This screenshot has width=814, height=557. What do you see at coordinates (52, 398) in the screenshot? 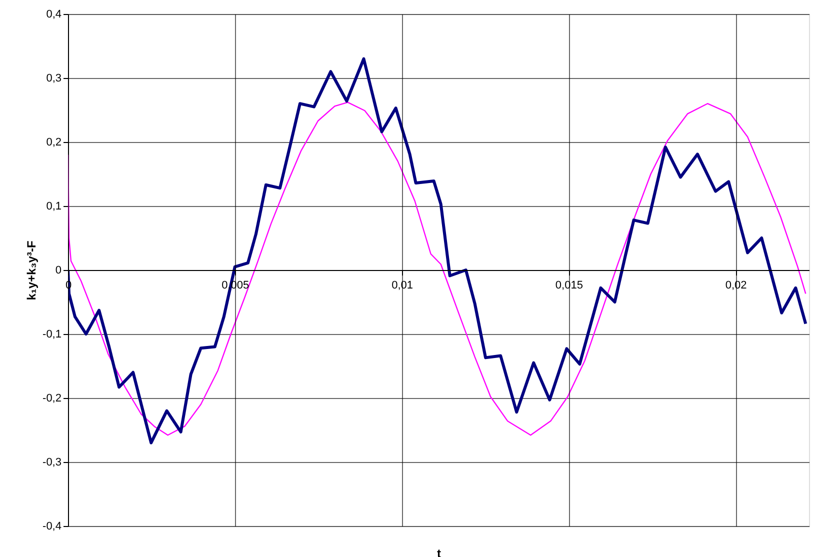
I see `y-tick-label: -0,2` at bounding box center [52, 398].